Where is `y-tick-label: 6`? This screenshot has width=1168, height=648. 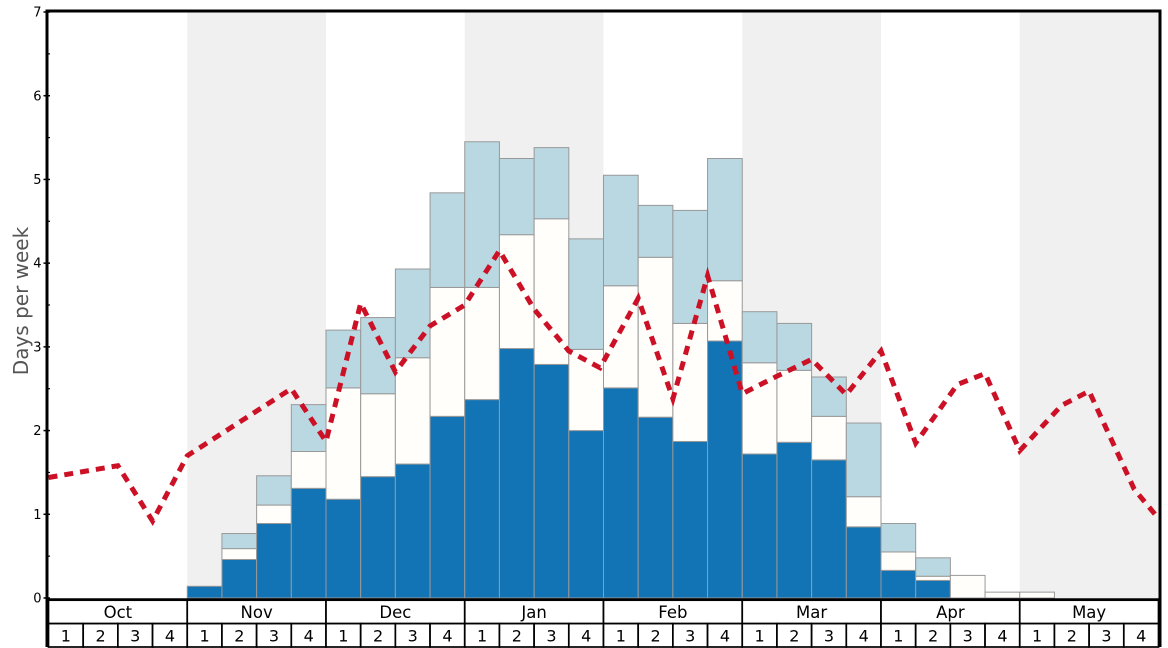 y-tick-label: 6 is located at coordinates (37, 96).